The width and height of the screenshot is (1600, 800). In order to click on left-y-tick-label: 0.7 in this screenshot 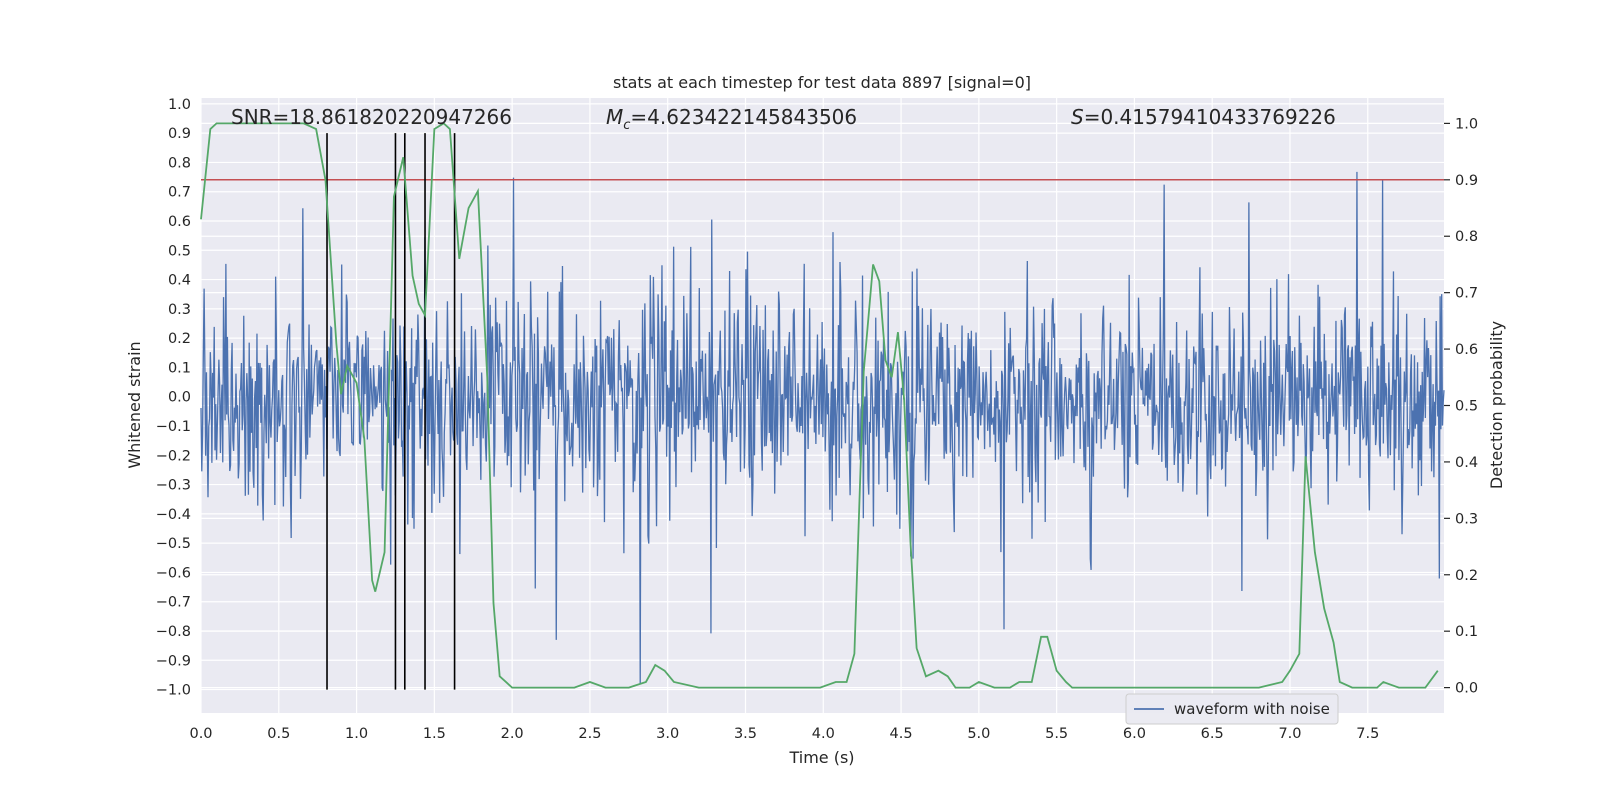, I will do `click(179, 193)`.